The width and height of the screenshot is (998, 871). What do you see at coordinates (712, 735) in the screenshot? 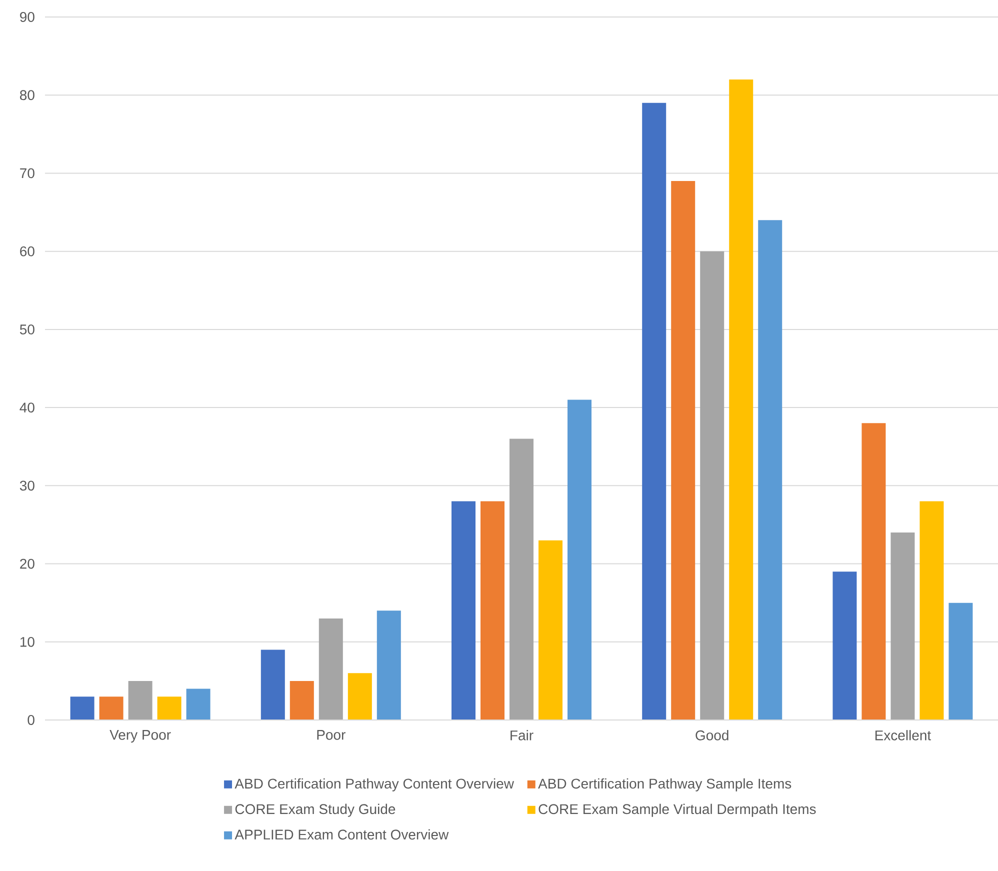
I see `x-tick-label: Good` at bounding box center [712, 735].